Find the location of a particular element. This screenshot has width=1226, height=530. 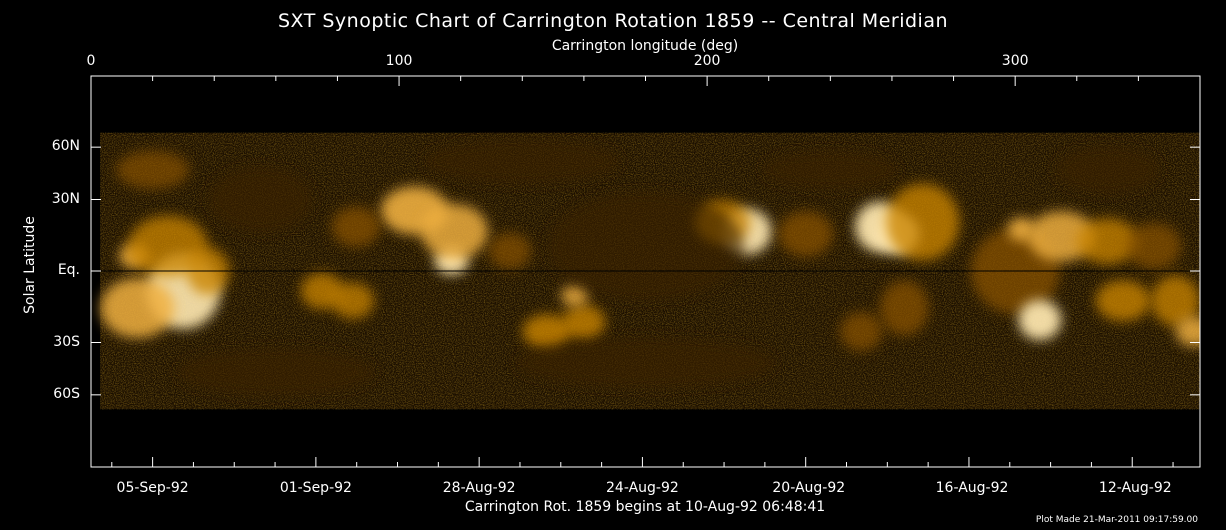

bottom-date-label-5: 16-Aug-92 is located at coordinates (972, 488).